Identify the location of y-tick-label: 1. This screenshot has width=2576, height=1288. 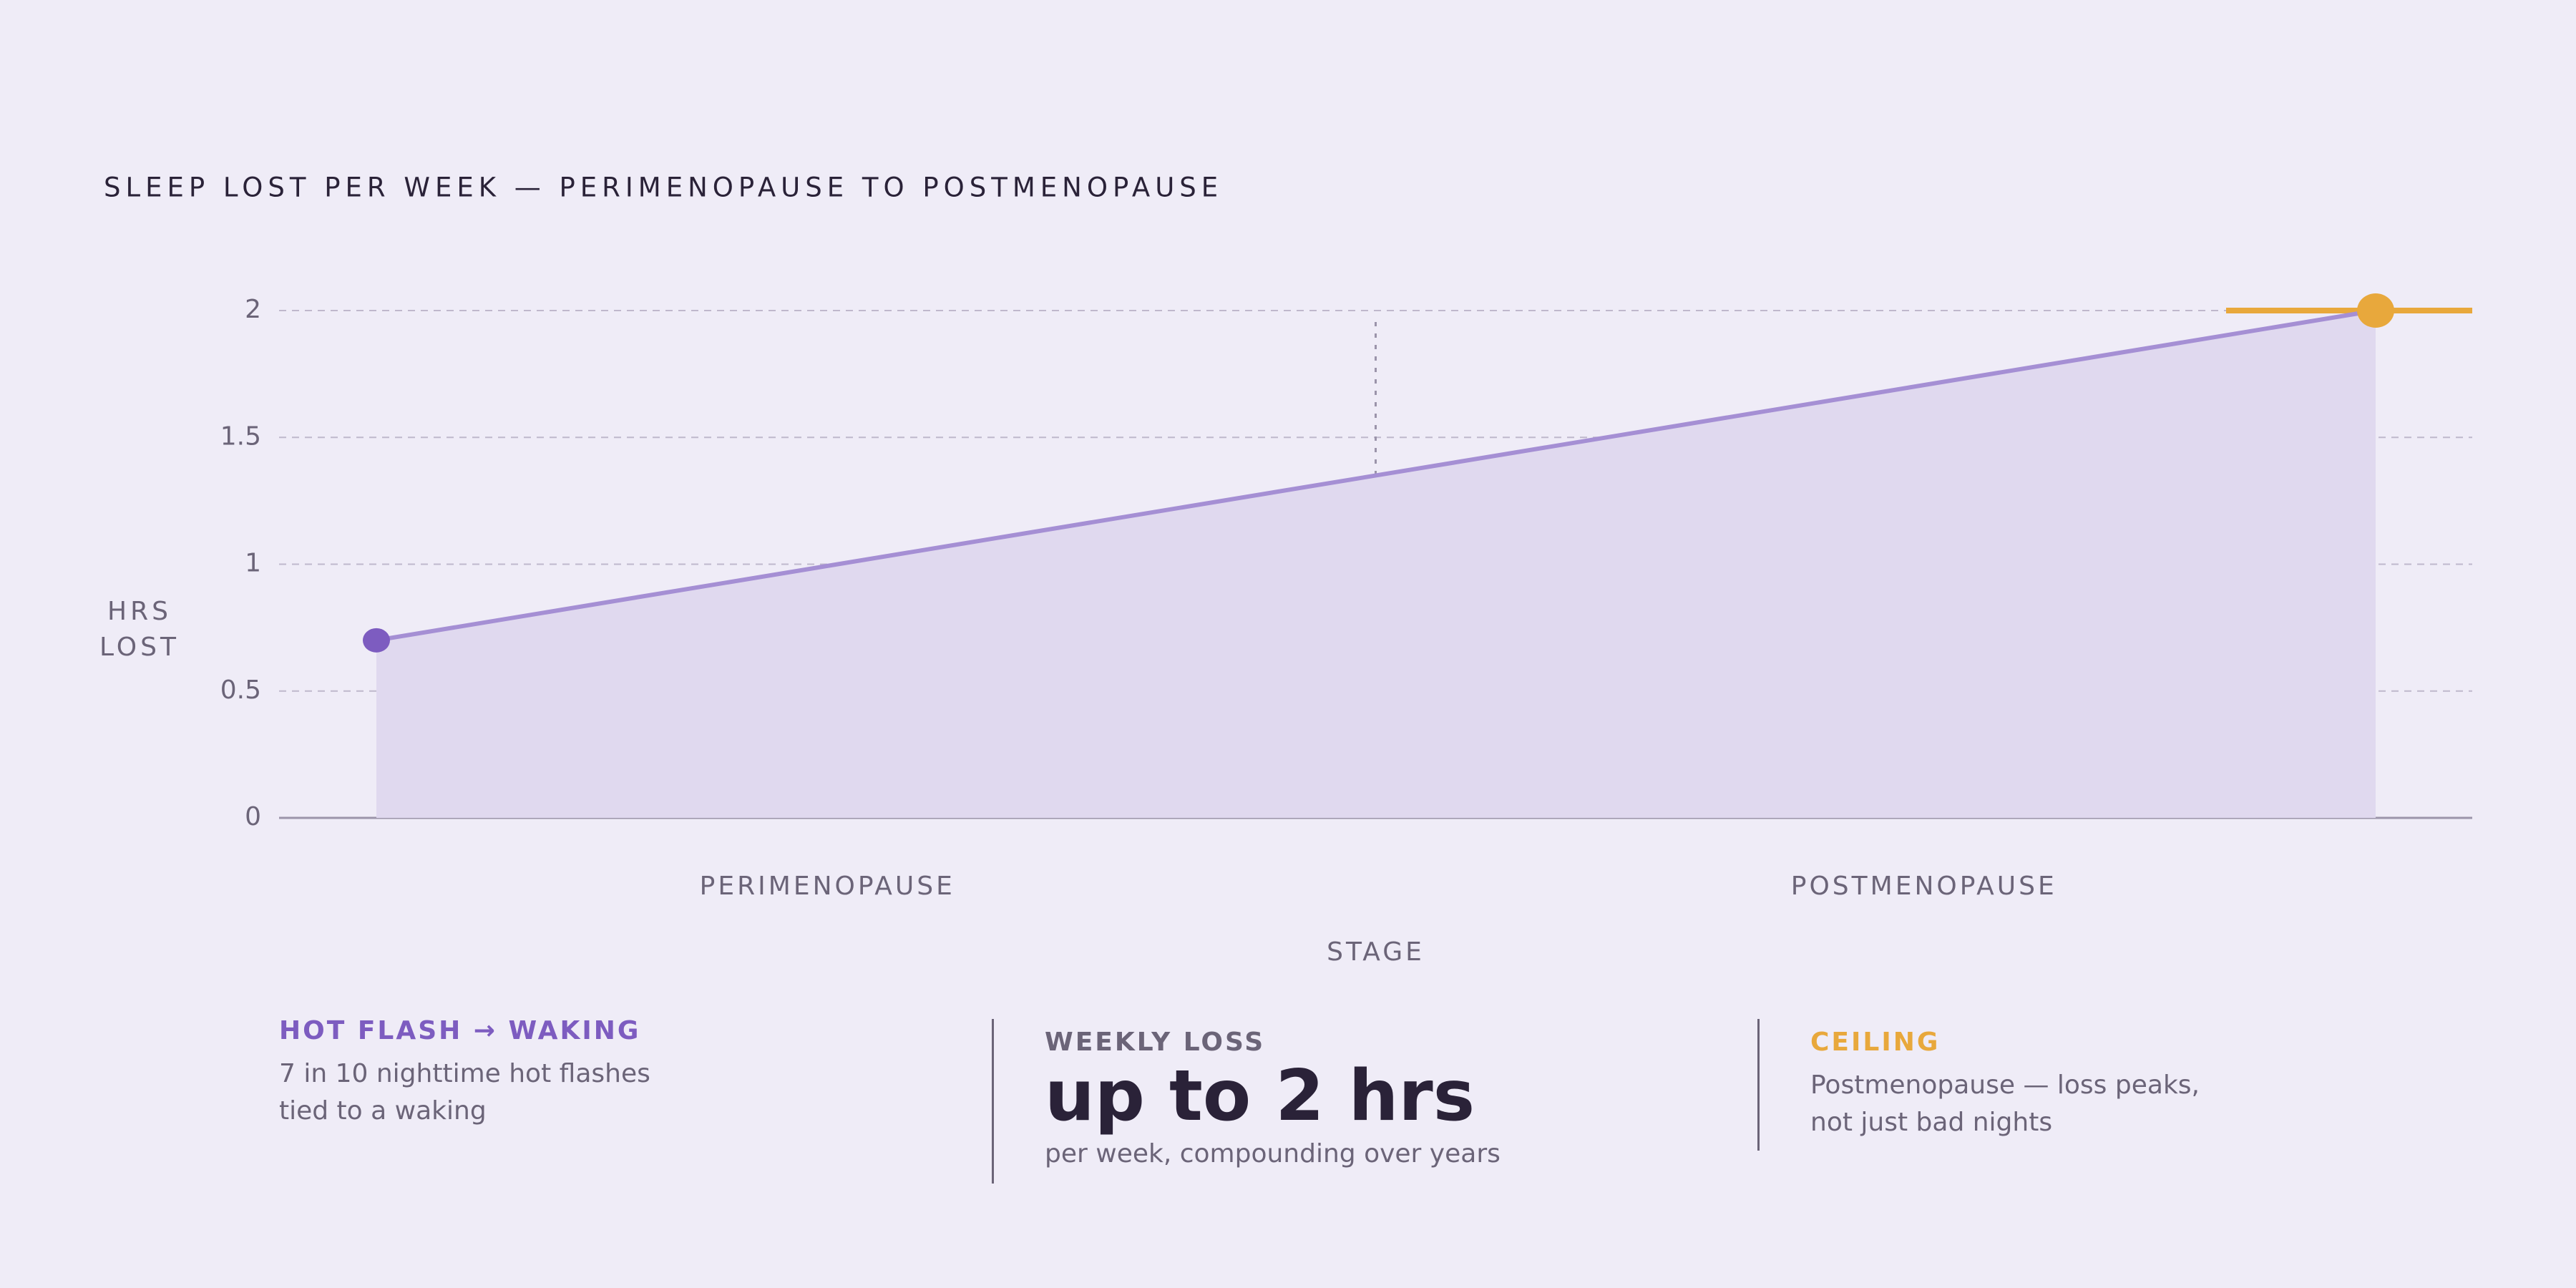
(253, 563).